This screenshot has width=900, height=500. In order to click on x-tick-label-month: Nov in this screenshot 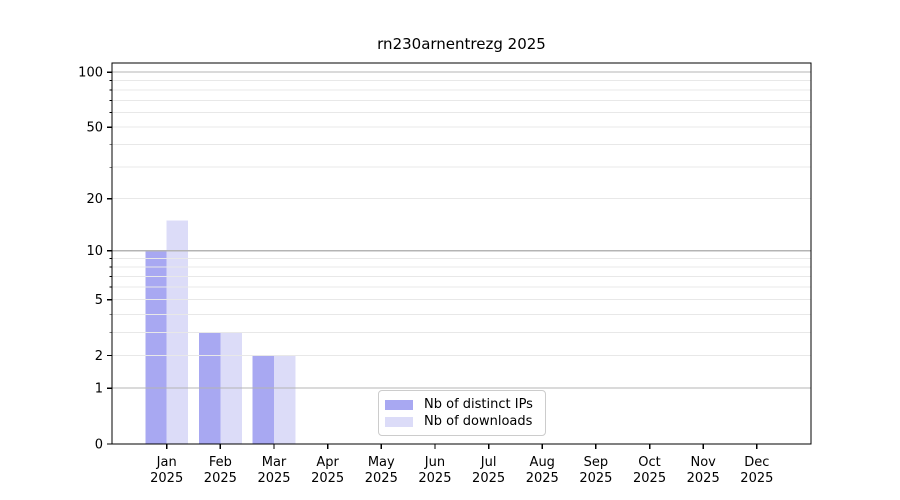, I will do `click(704, 462)`.